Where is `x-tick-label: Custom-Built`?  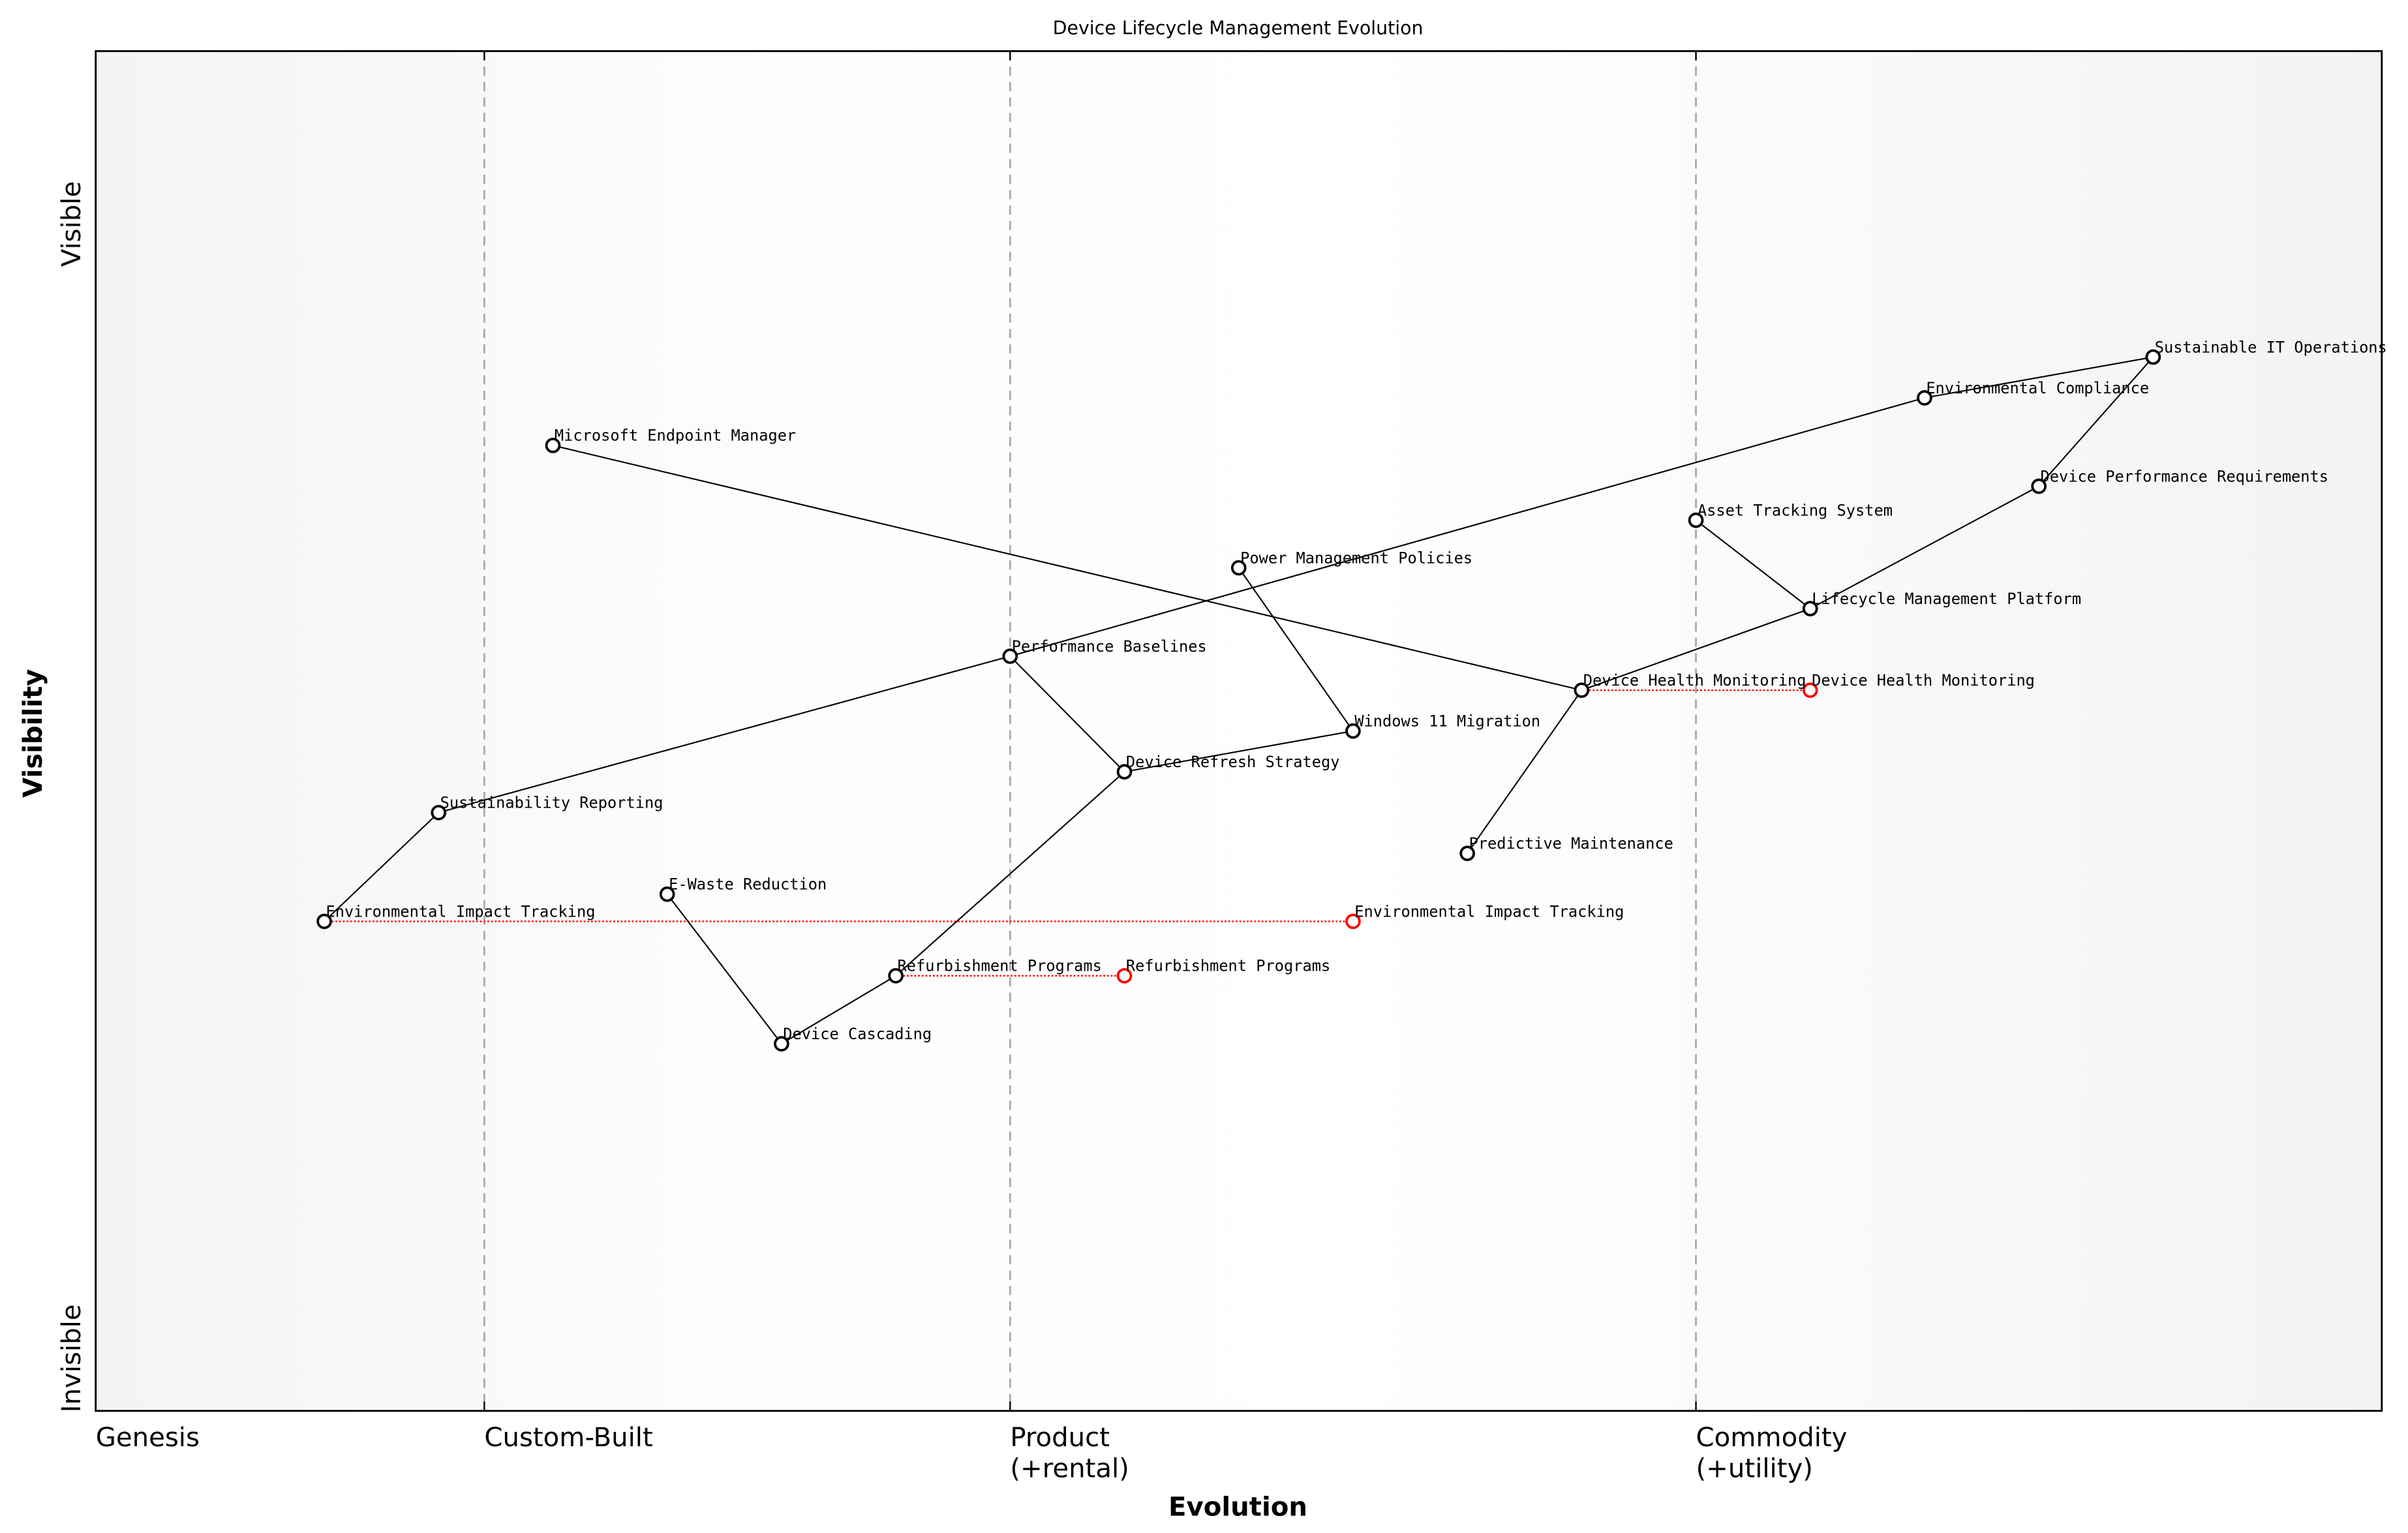 x-tick-label: Custom-Built is located at coordinates (568, 1438).